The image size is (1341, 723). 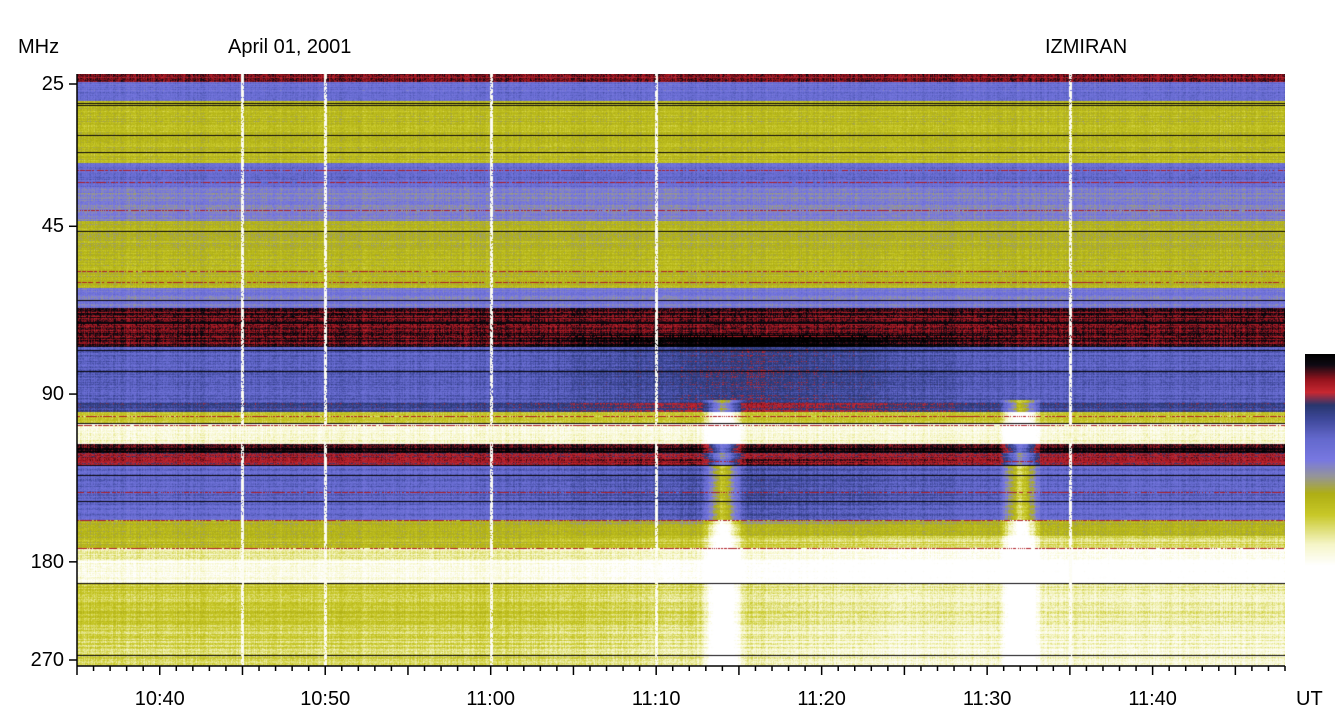 I want to click on x-tick-label: 11:20, so click(x=821, y=699).